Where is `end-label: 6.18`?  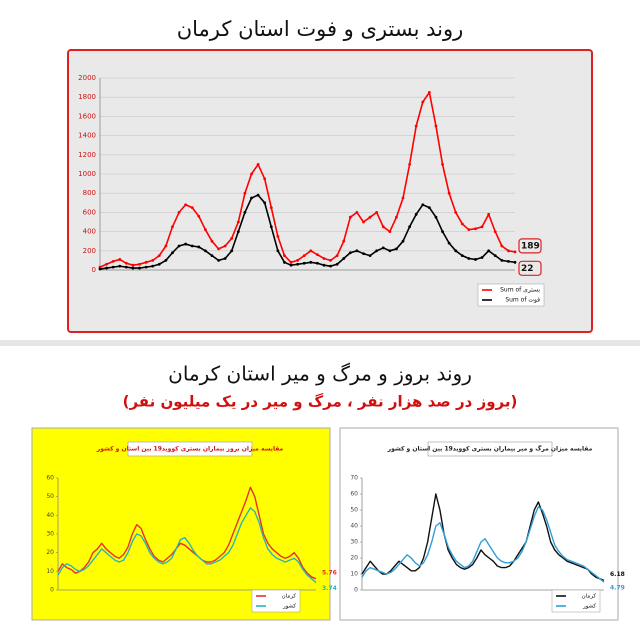 end-label: 6.18 is located at coordinates (617, 574).